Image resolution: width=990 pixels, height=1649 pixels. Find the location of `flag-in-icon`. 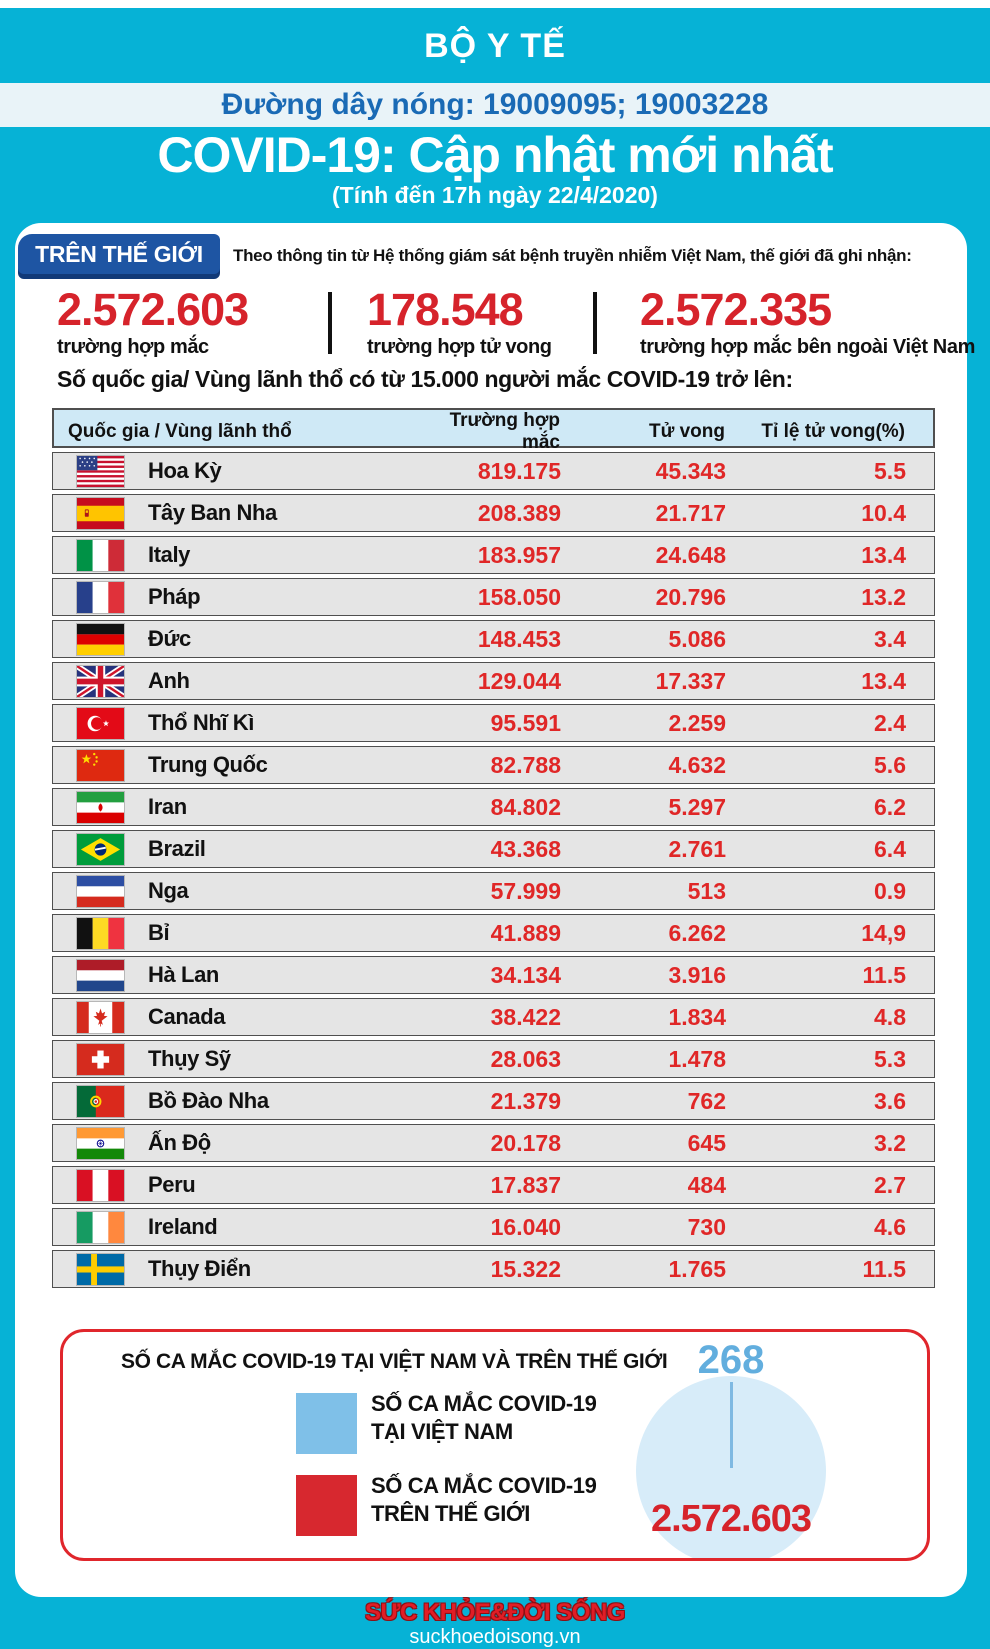

flag-in-icon is located at coordinates (100, 1143).